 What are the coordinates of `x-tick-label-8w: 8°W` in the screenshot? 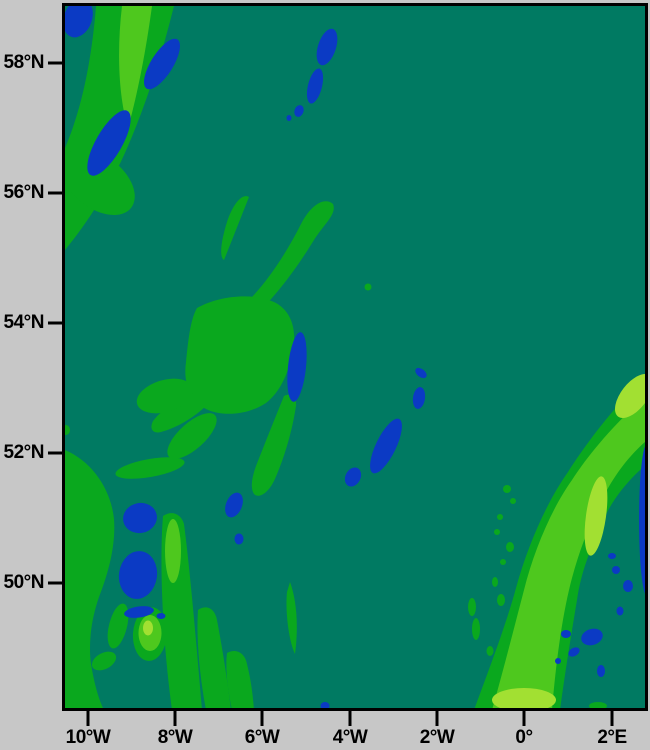 It's located at (175, 737).